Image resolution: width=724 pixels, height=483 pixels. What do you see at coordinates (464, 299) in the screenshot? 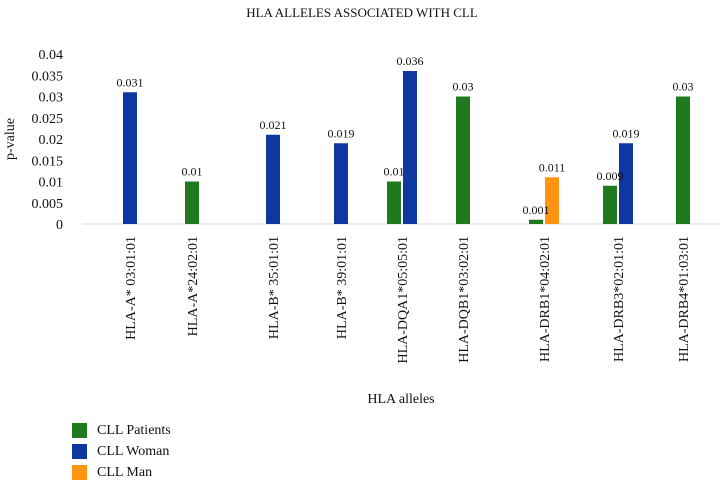
I see `x-tick-label: HLA-DQB1*03:02:01` at bounding box center [464, 299].